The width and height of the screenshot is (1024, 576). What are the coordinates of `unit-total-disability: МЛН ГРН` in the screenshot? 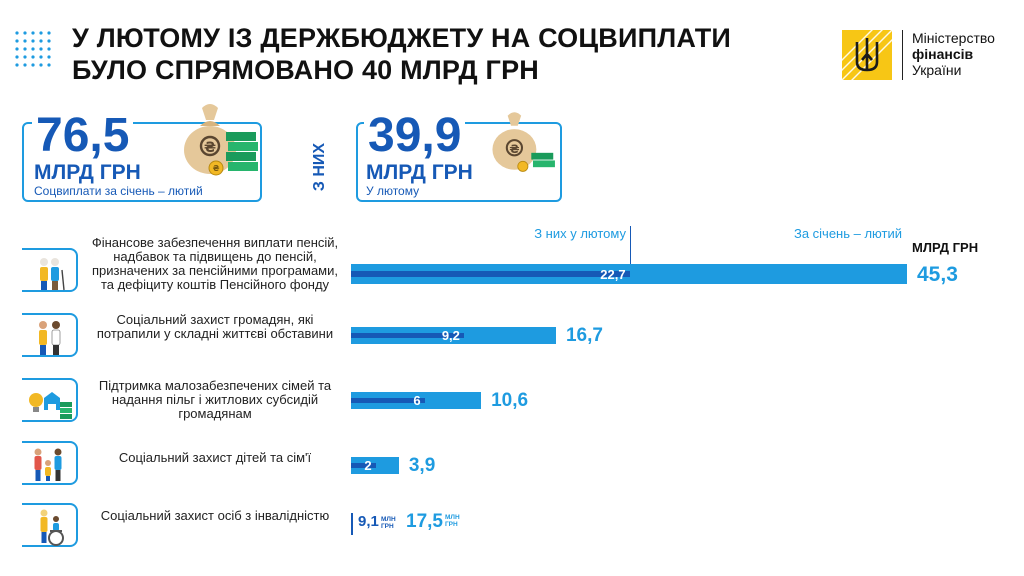 It's located at (452, 521).